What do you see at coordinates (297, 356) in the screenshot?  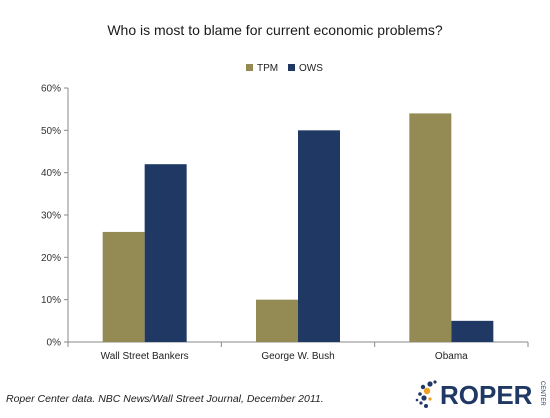 I see `x-category-label: George W. Bush` at bounding box center [297, 356].